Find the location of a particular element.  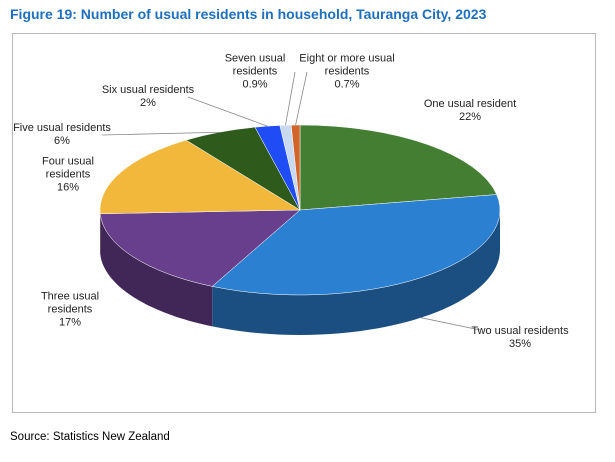

data-label: One usual resident 22% is located at coordinates (470, 111).